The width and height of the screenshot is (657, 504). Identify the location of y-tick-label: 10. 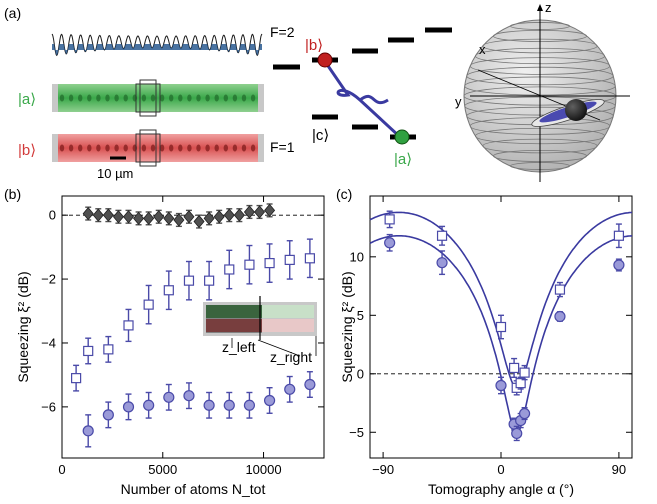
(357, 256).